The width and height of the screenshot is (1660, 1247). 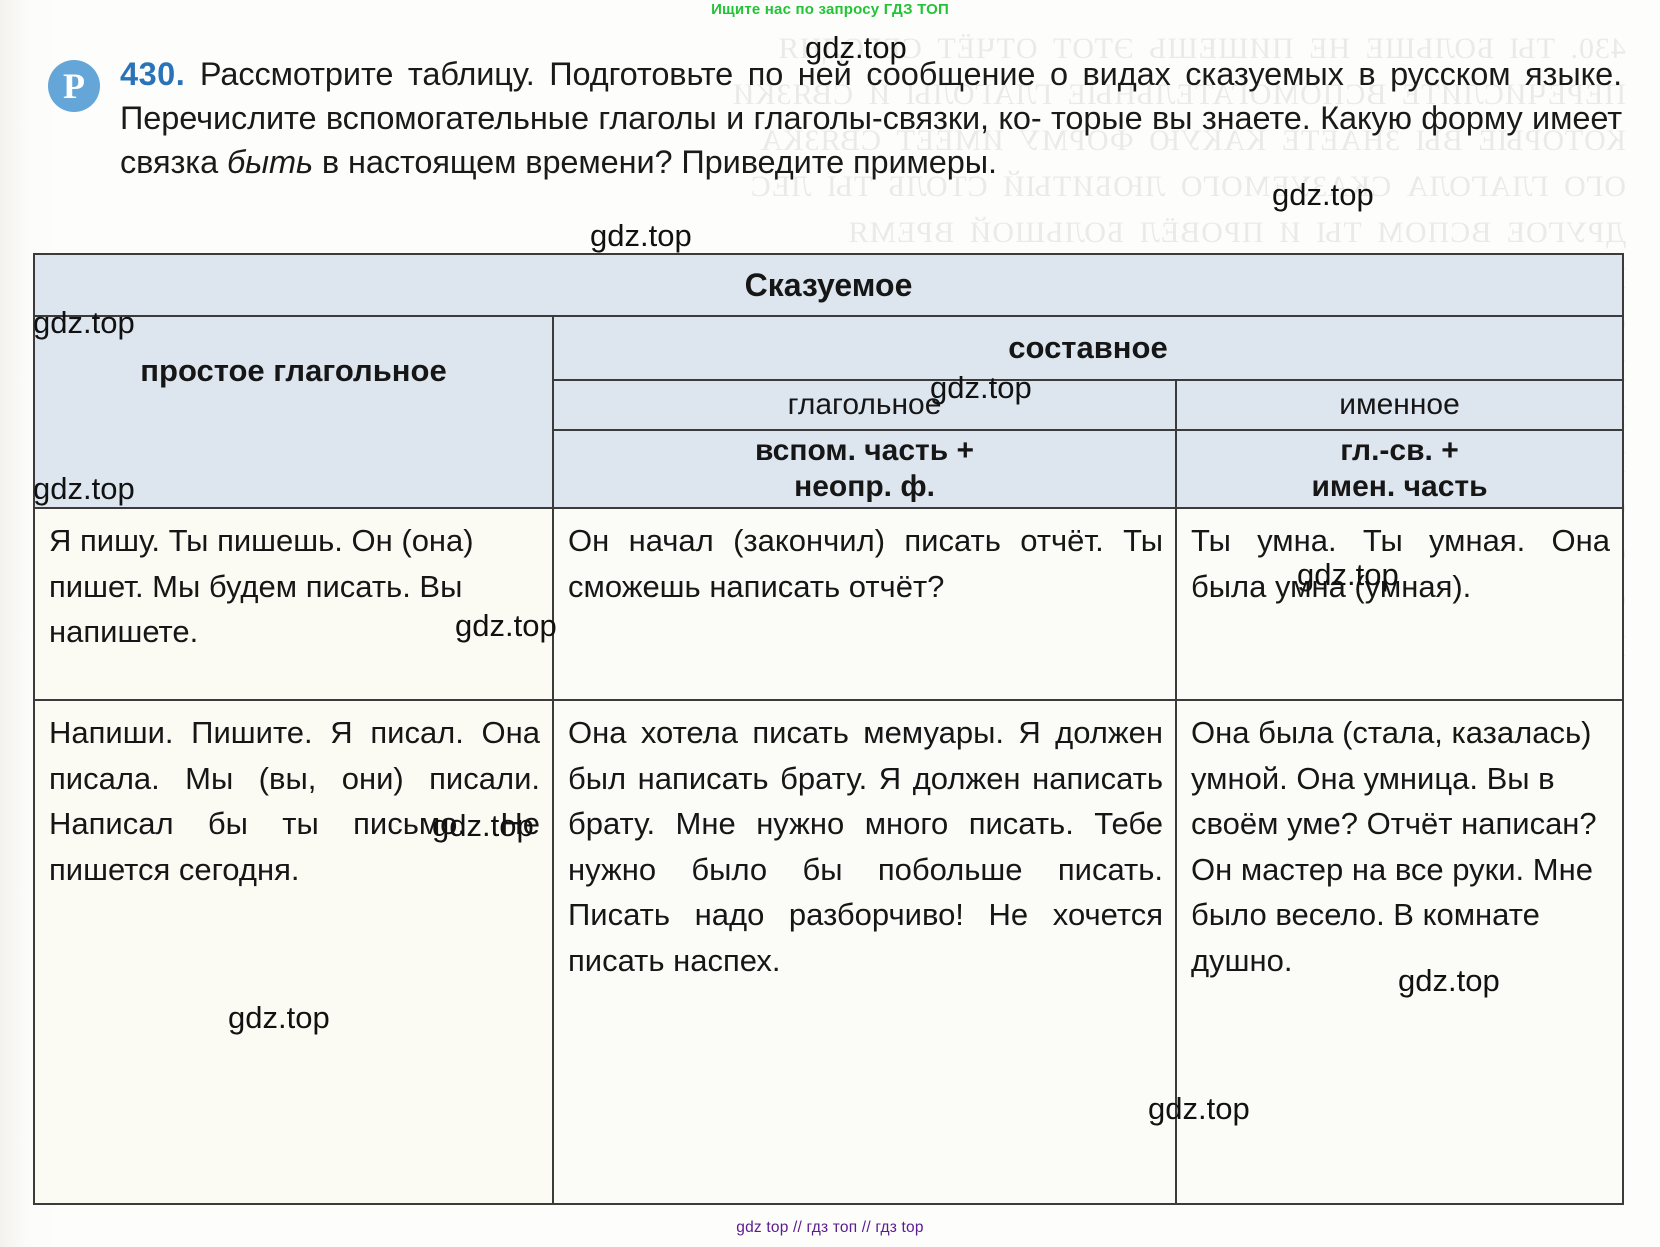 I want to click on bg-formula-nominal, so click(x=1399, y=469).